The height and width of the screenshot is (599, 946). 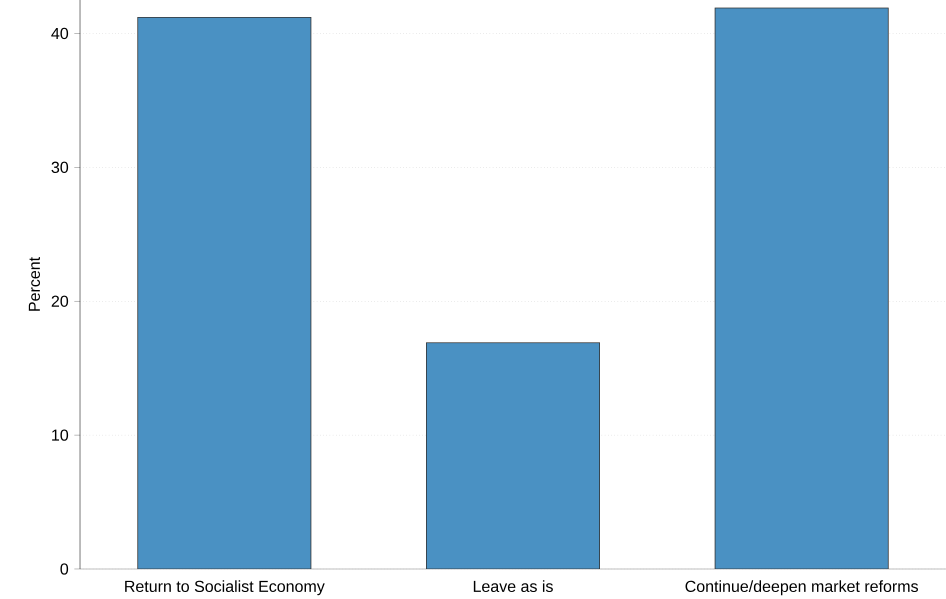 I want to click on y-tick-label: 30, so click(x=60, y=167).